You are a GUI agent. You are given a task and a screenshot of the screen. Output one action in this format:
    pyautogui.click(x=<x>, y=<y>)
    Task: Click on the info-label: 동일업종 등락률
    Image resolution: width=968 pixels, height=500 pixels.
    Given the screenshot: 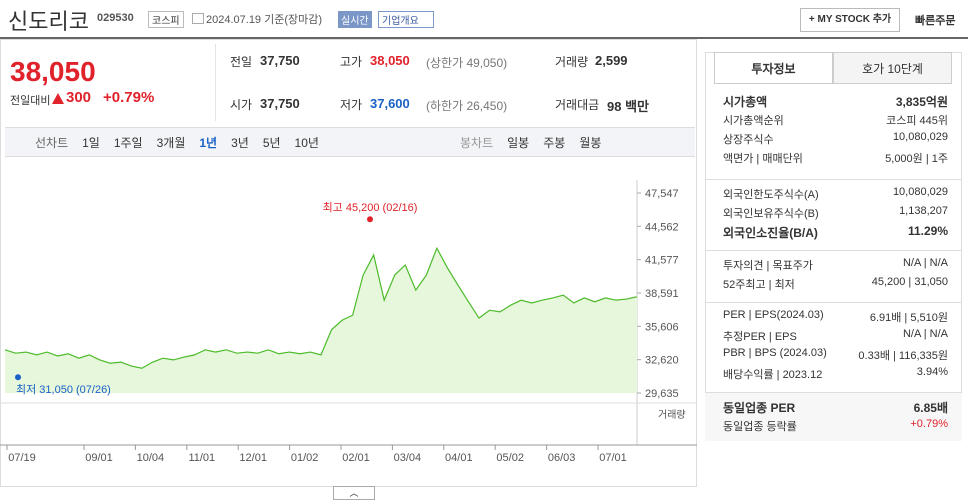 What is the action you would take?
    pyautogui.click(x=760, y=427)
    